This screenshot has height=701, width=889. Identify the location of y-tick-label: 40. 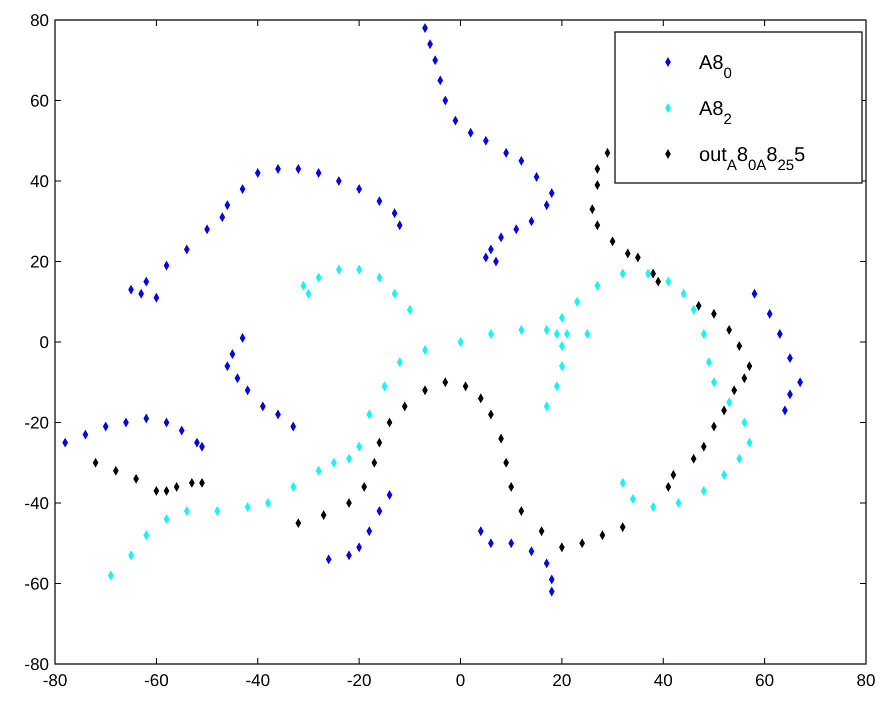
(39, 181).